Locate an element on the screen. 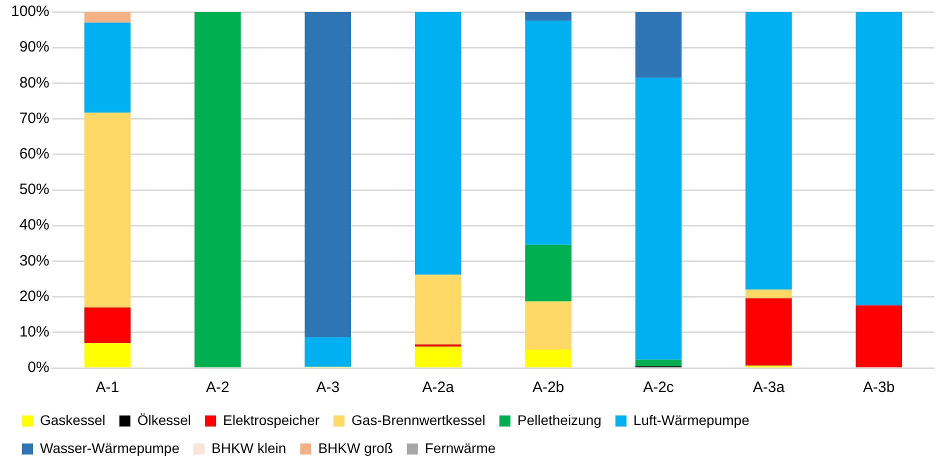 This screenshot has width=938, height=466. y-tick-label: 60% is located at coordinates (34, 154).